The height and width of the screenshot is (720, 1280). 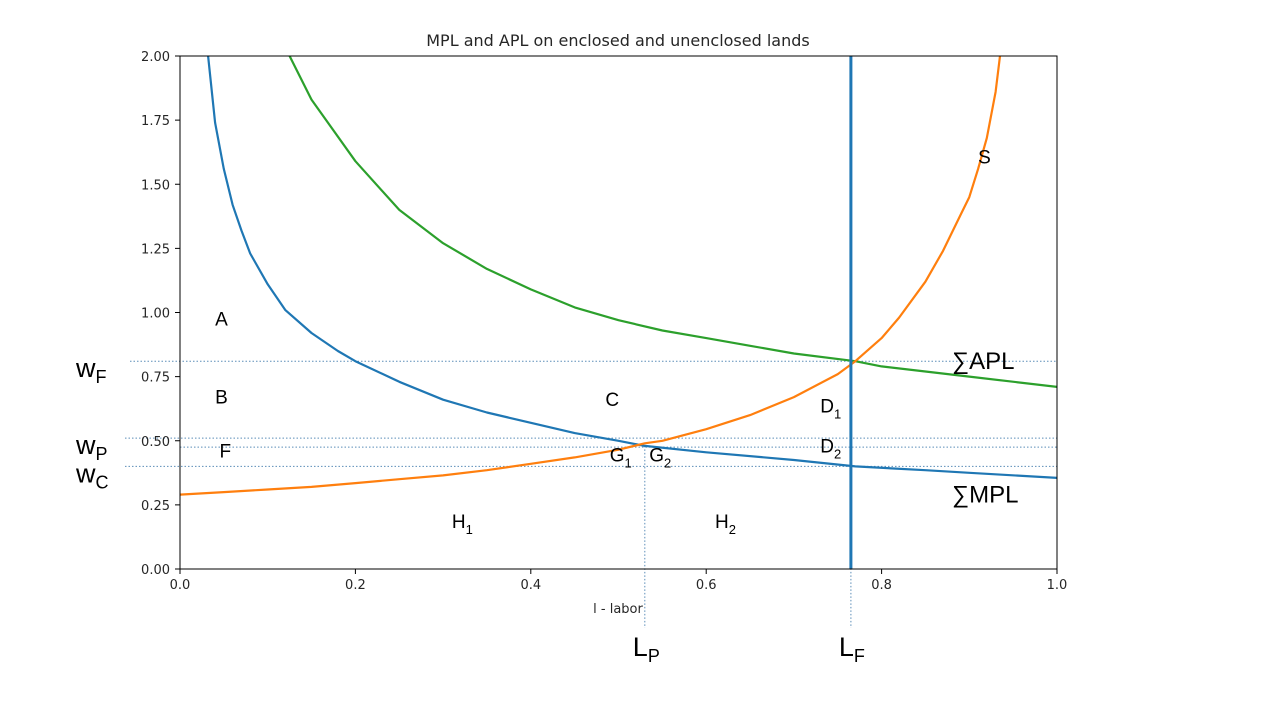 I want to click on annotation-g2: G2, so click(x=660, y=457).